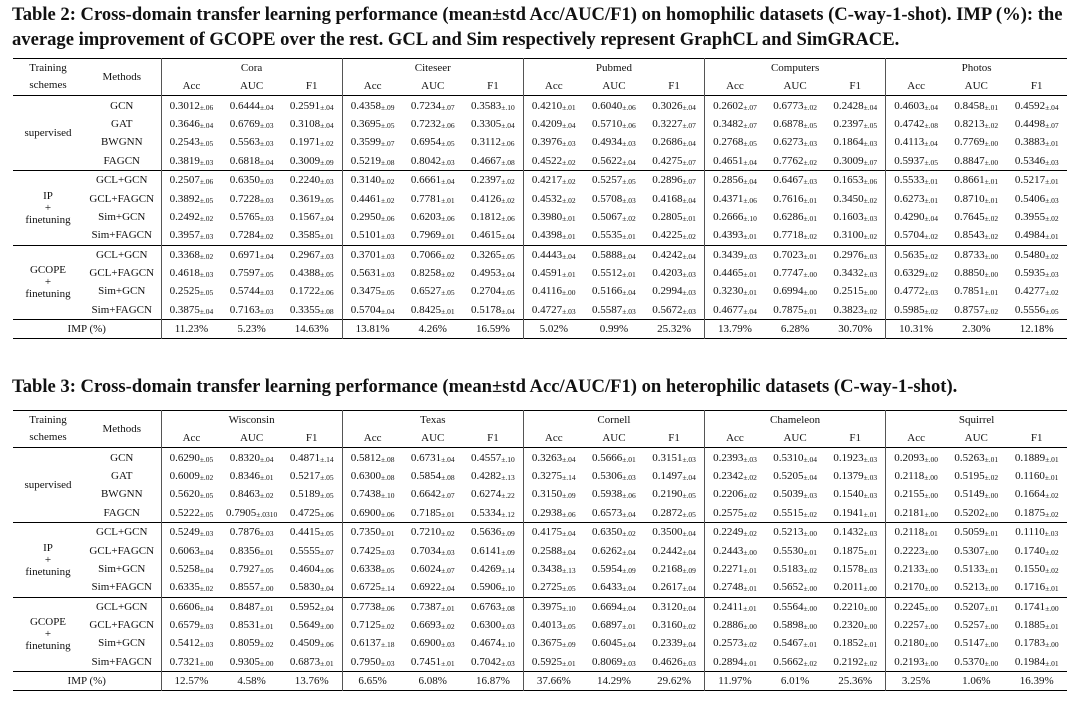 This screenshot has height=727, width=1080. What do you see at coordinates (365, 291) in the screenshot?
I see `mean: 0.3475` at bounding box center [365, 291].